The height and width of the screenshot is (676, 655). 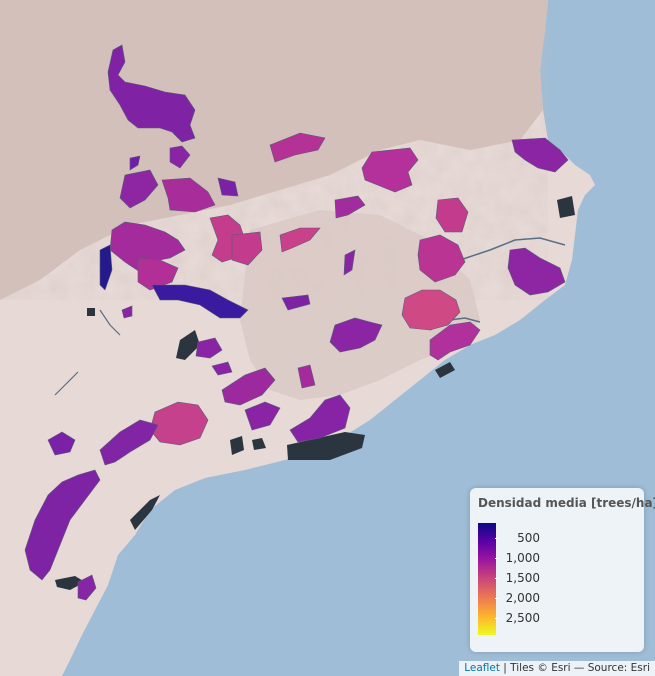 I want to click on polygon-solsones, so click(x=147, y=247).